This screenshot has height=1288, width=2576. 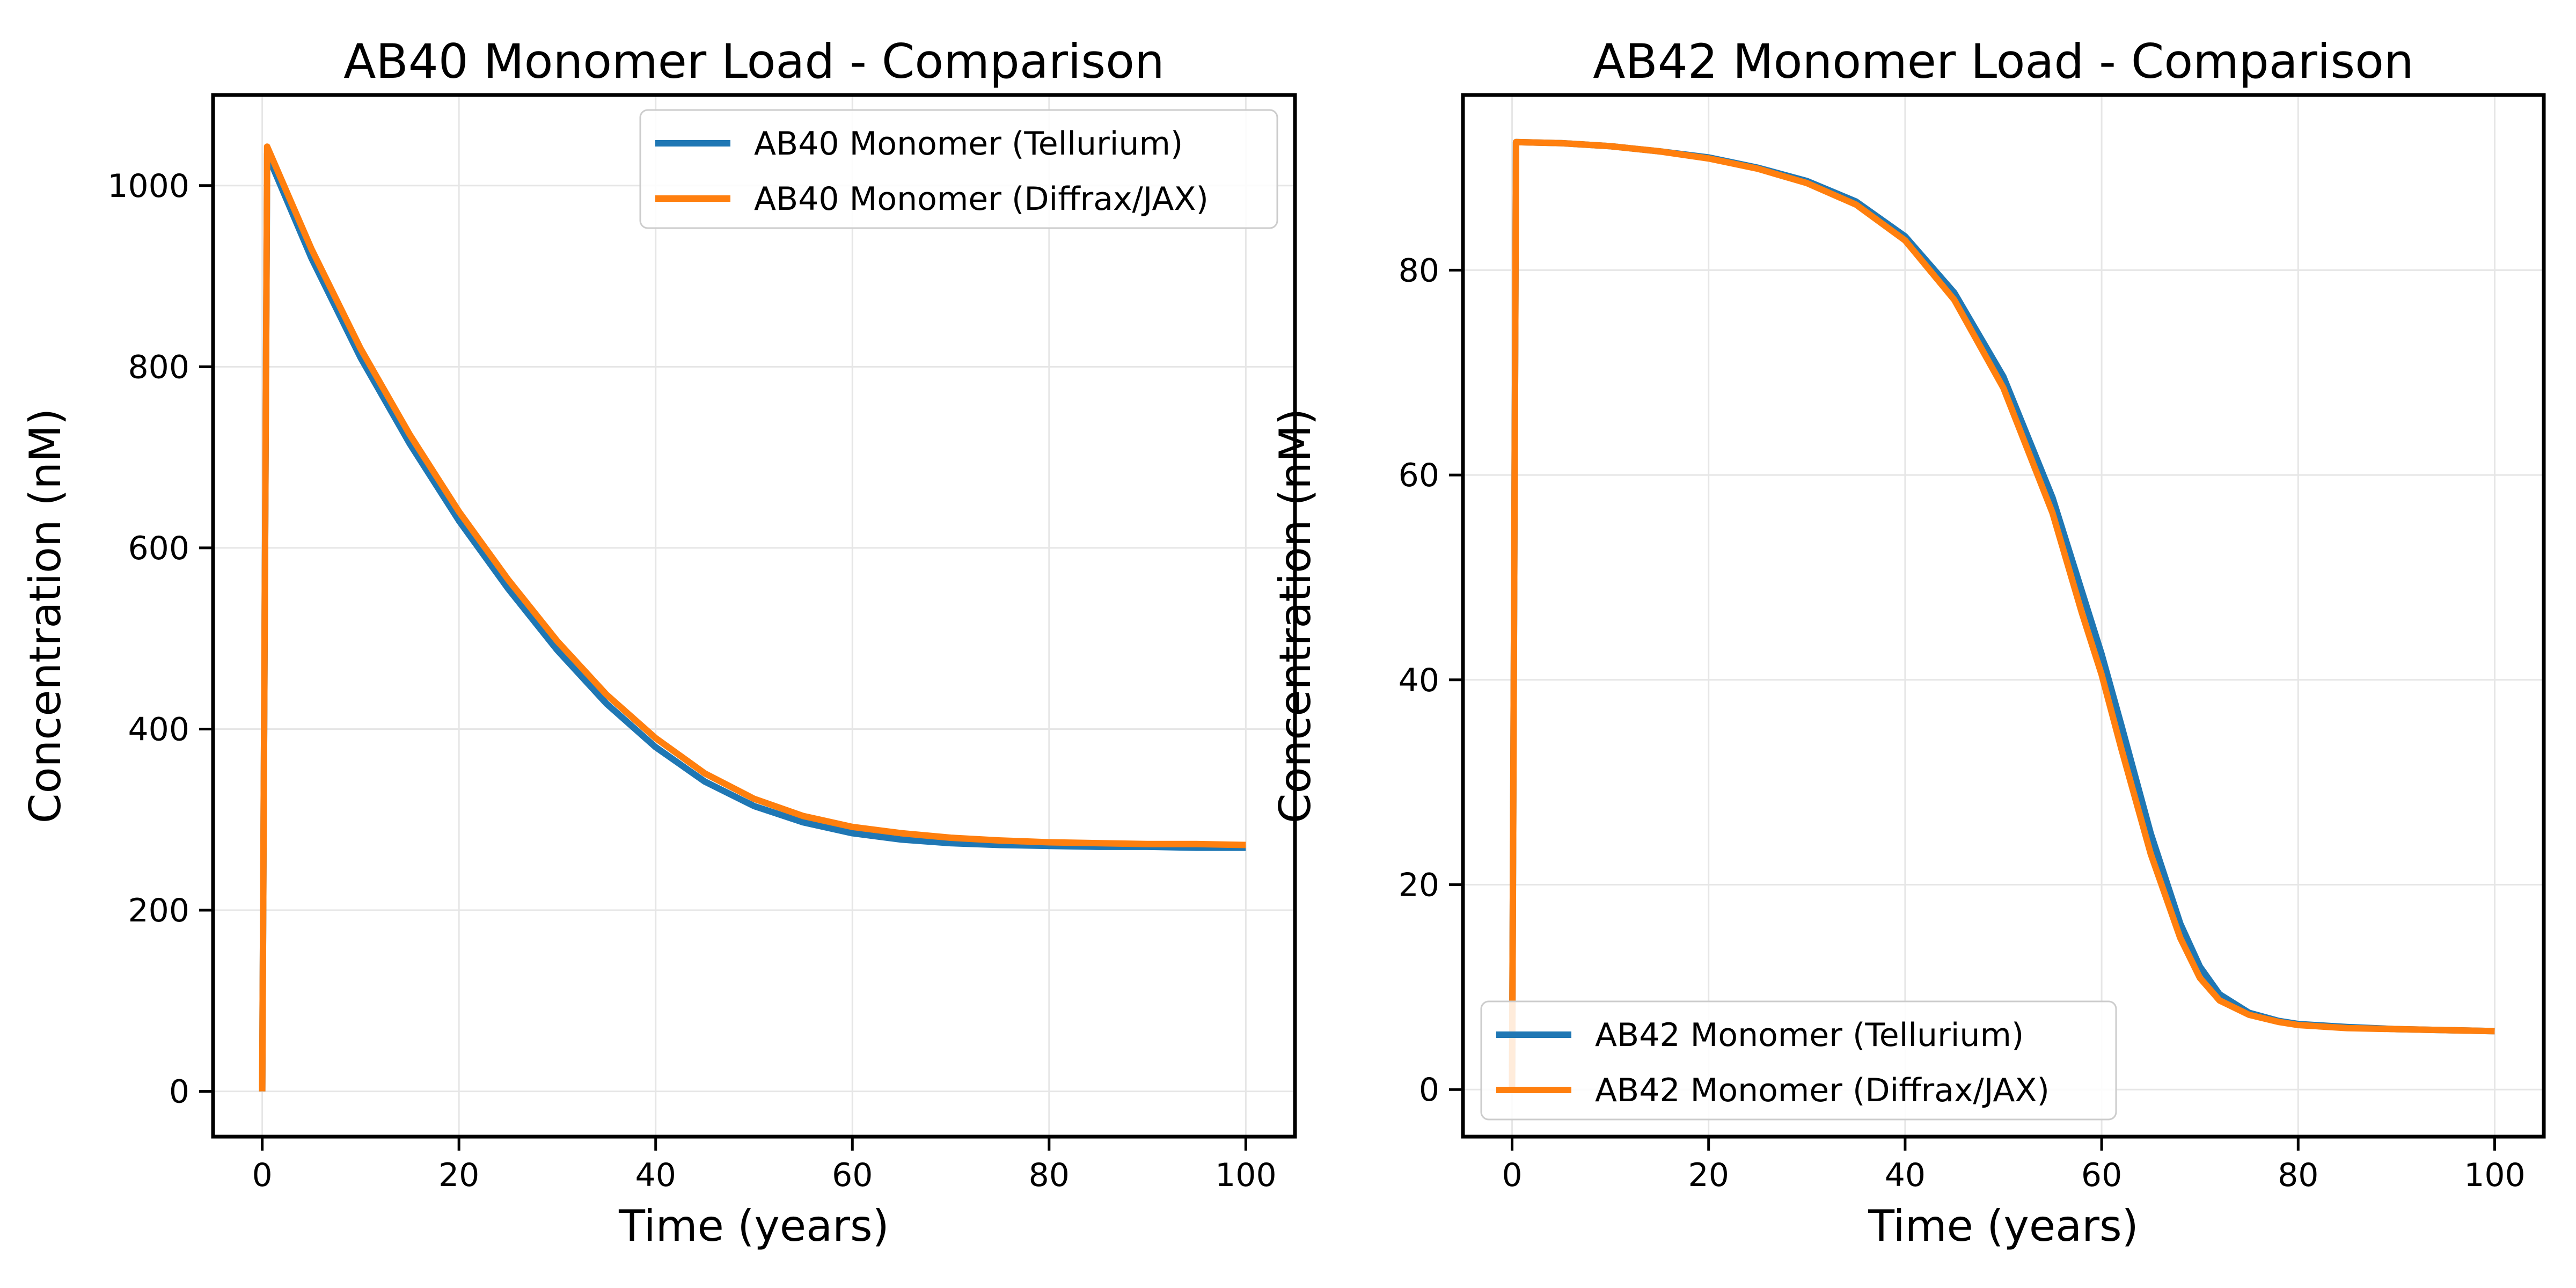 I want to click on y-tick-label: 1000, so click(x=148, y=186).